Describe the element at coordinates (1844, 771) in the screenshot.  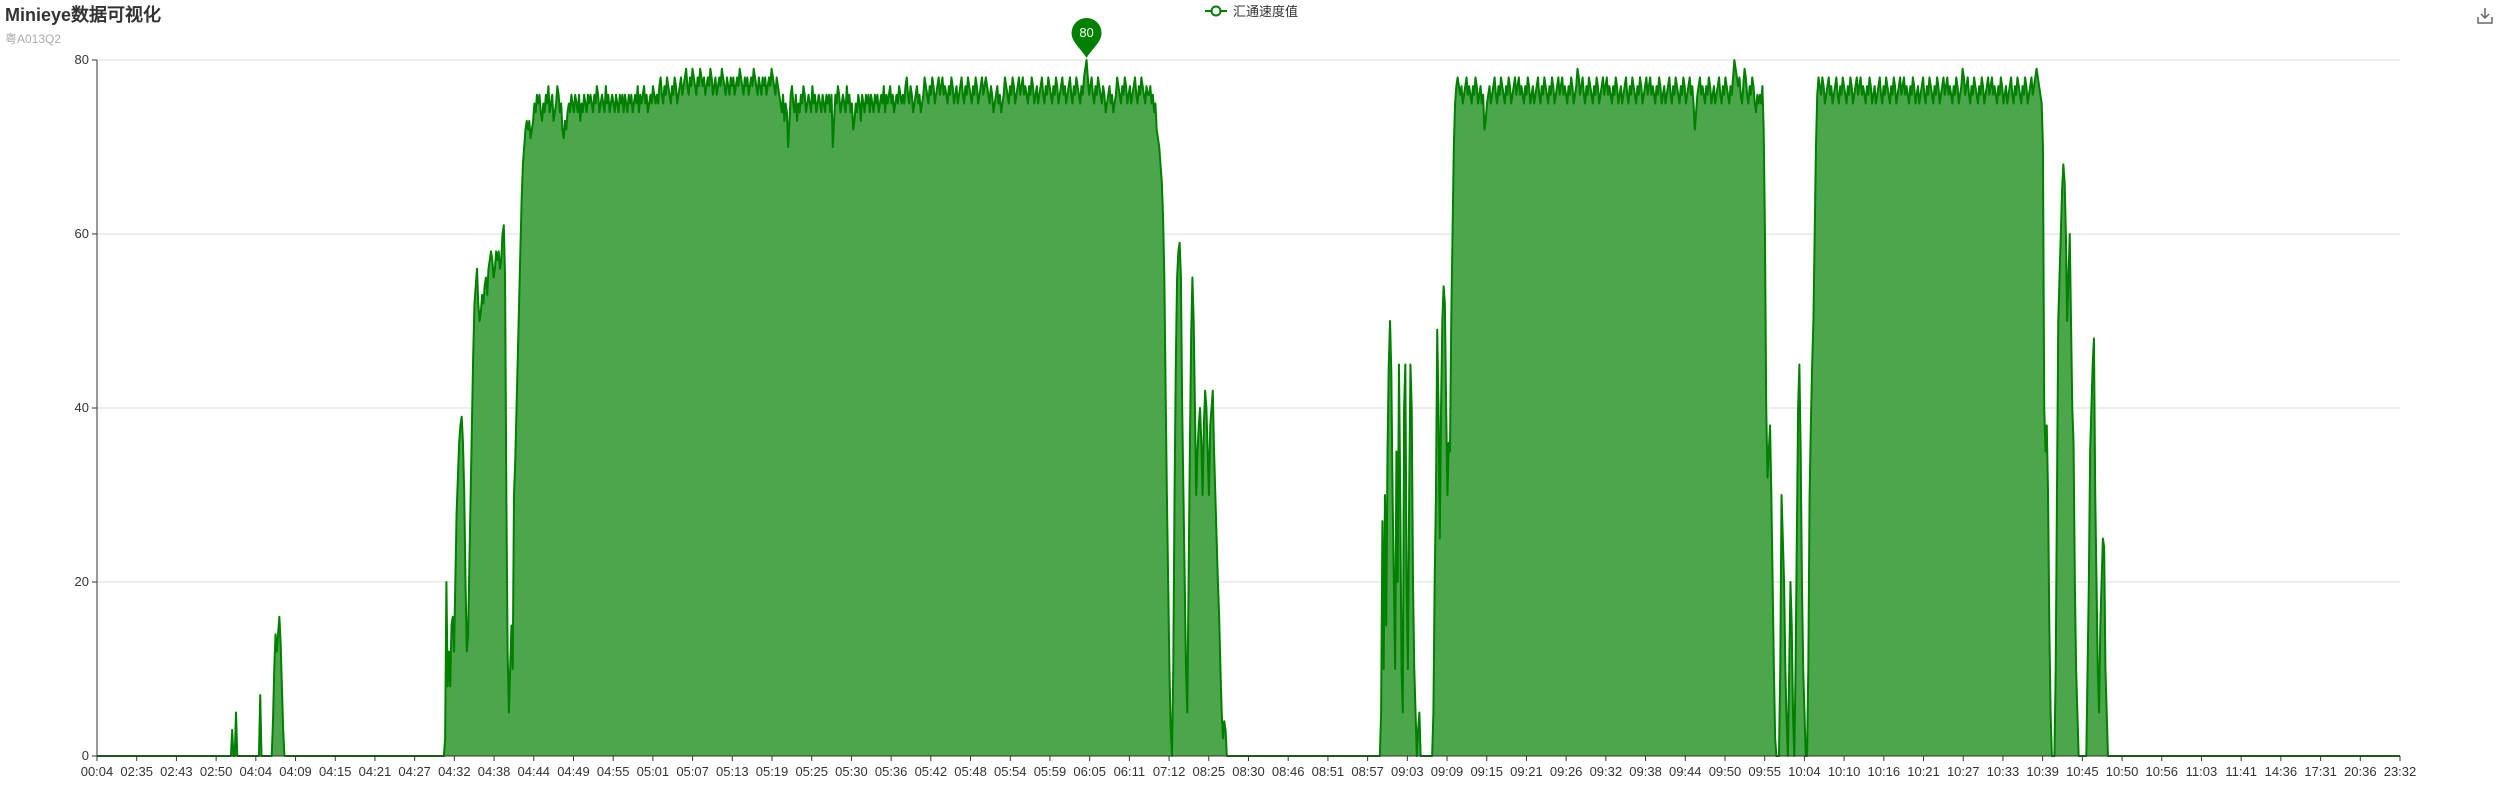
I see `x-tick-label: 10:10` at that location.